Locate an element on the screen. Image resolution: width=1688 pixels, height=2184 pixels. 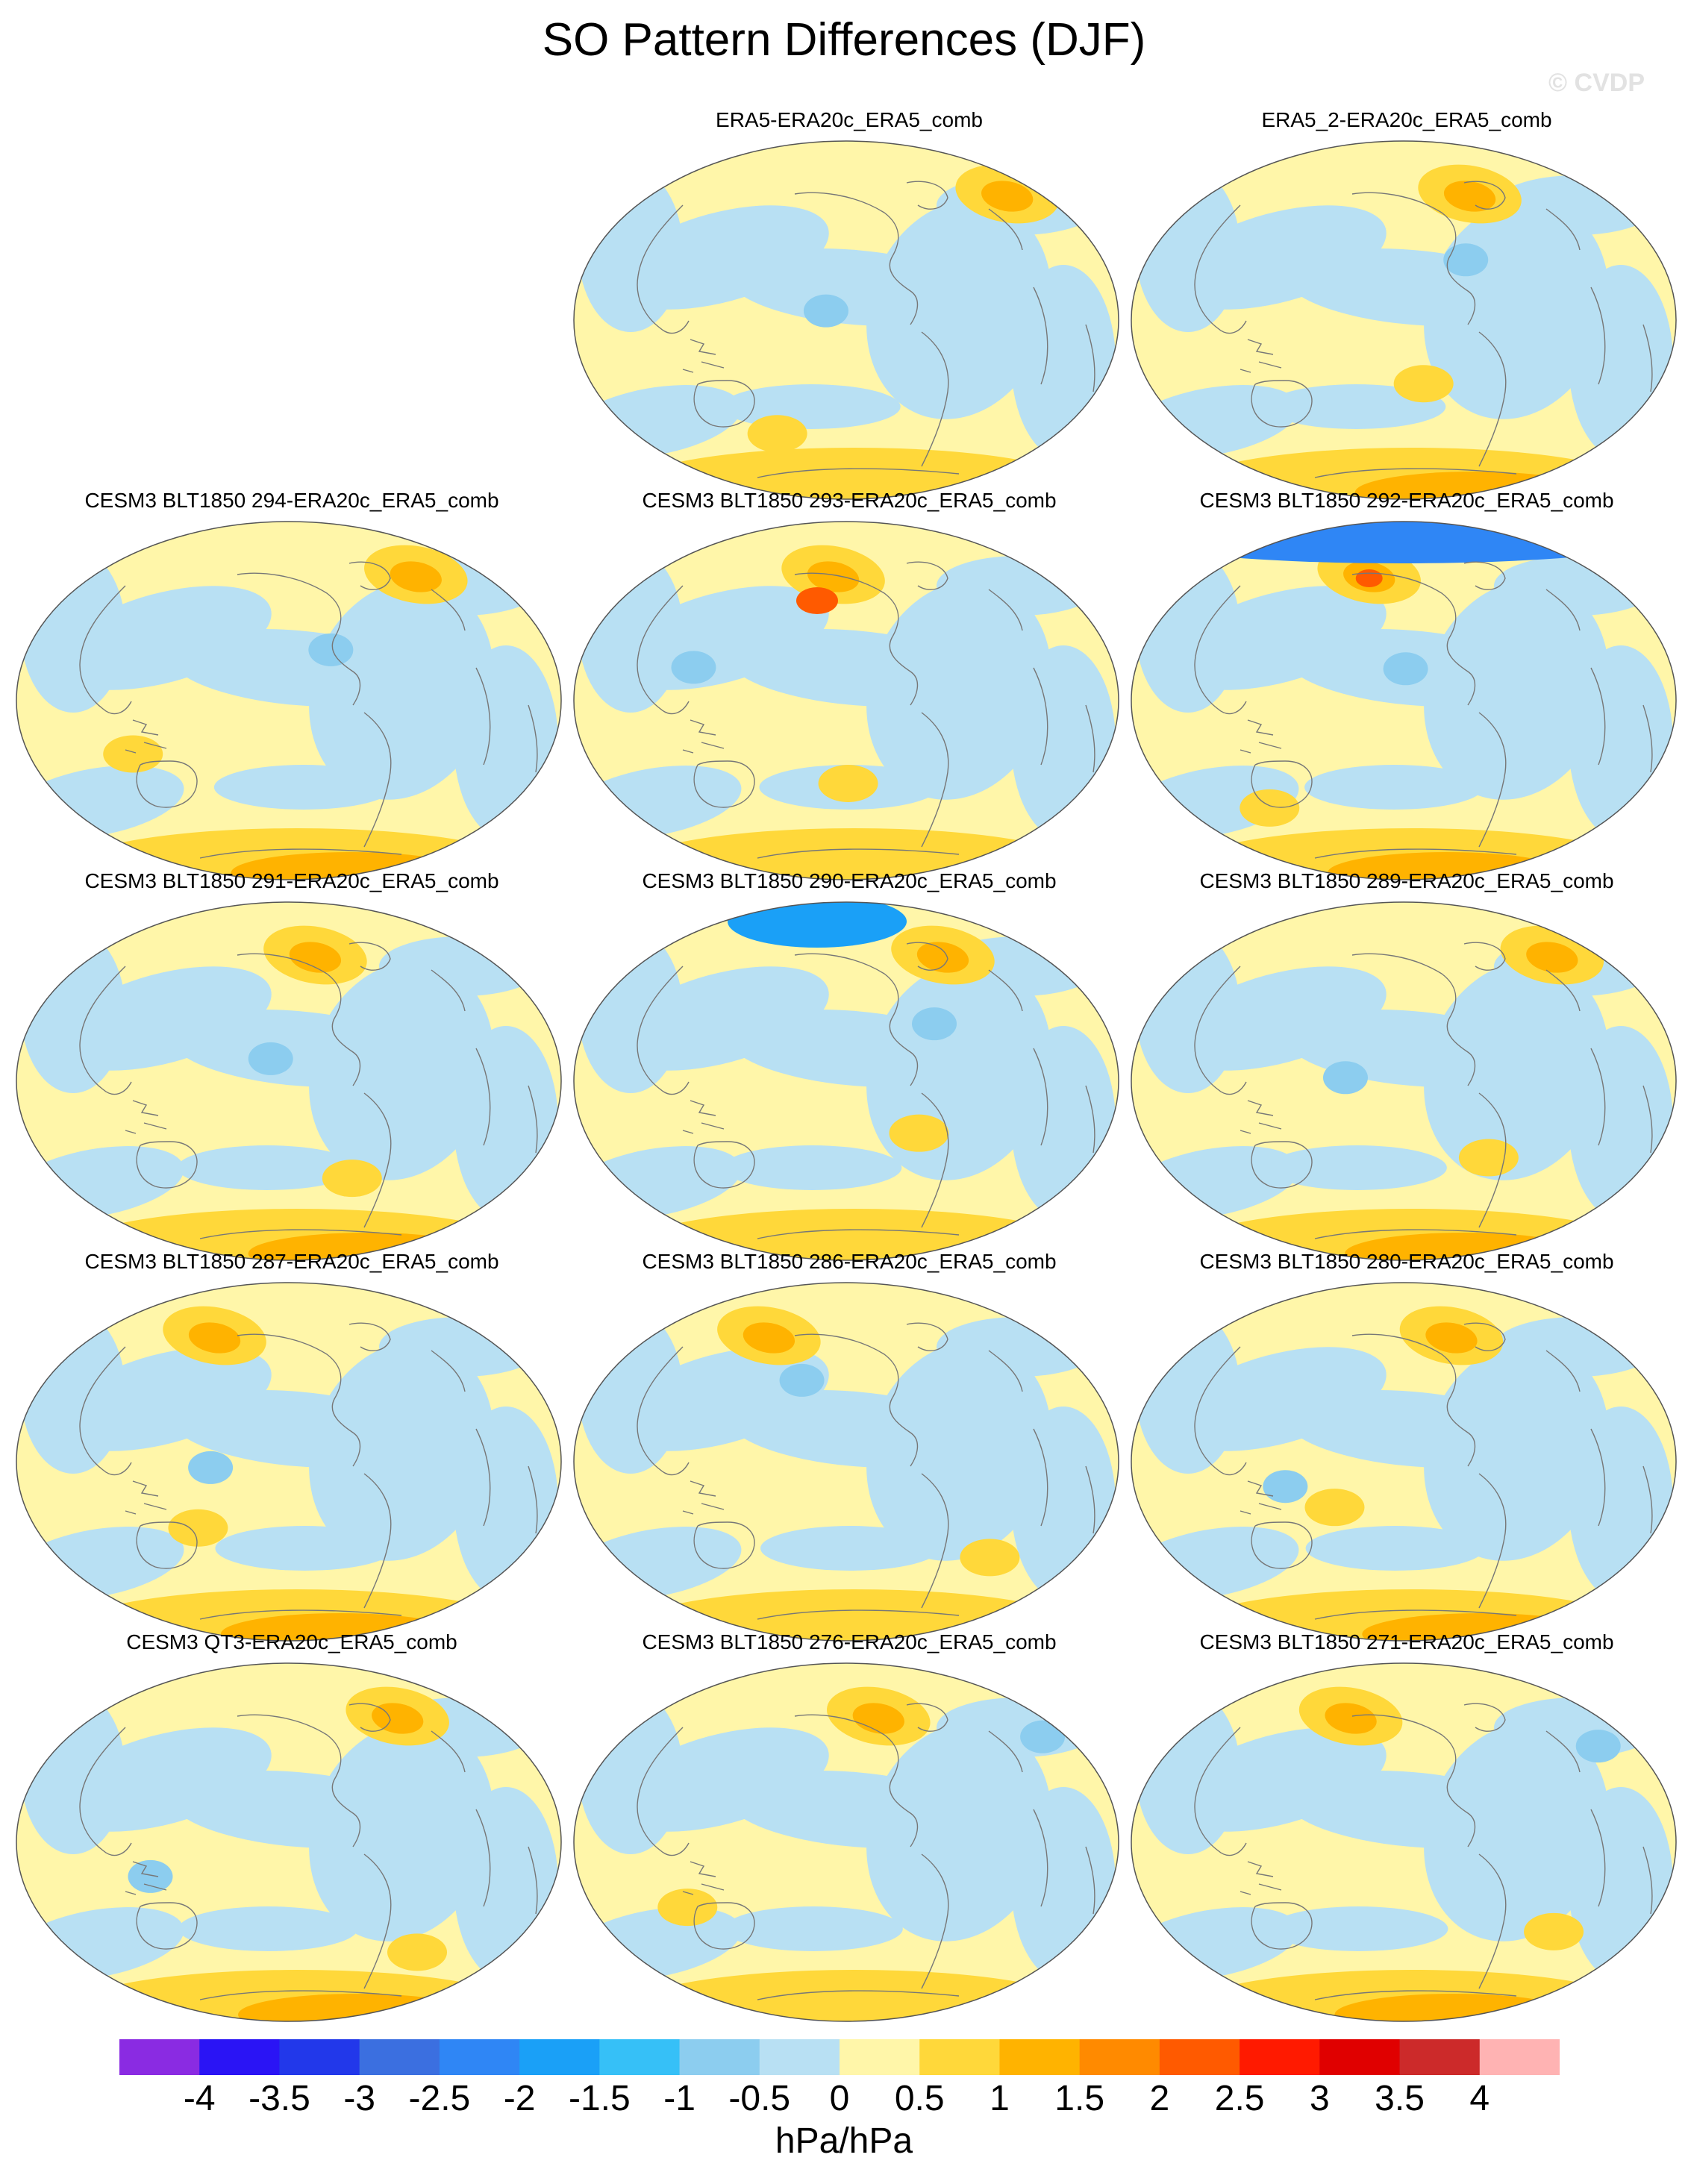
colorbar-tick-label: -2.5 is located at coordinates (439, 2098).